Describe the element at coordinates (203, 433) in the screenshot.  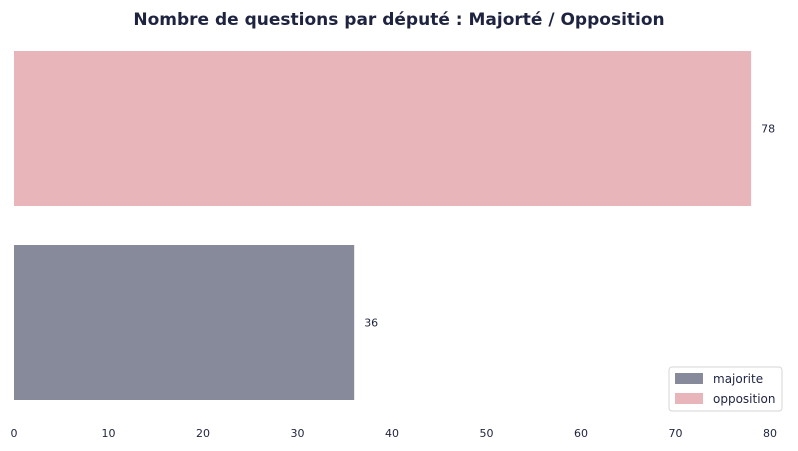
I see `x-tick-label: 20` at that location.